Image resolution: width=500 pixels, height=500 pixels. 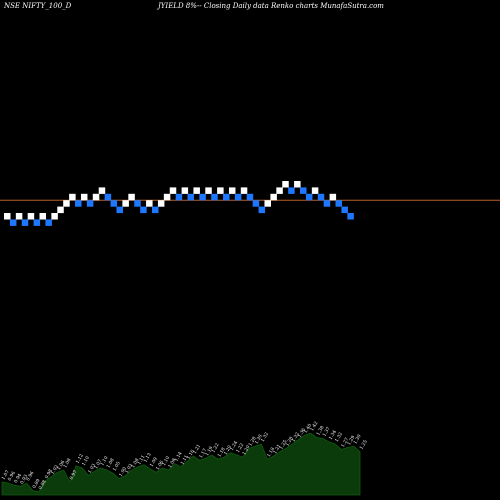 I want to click on volume-value-label: 1.19, so click(x=209, y=451).